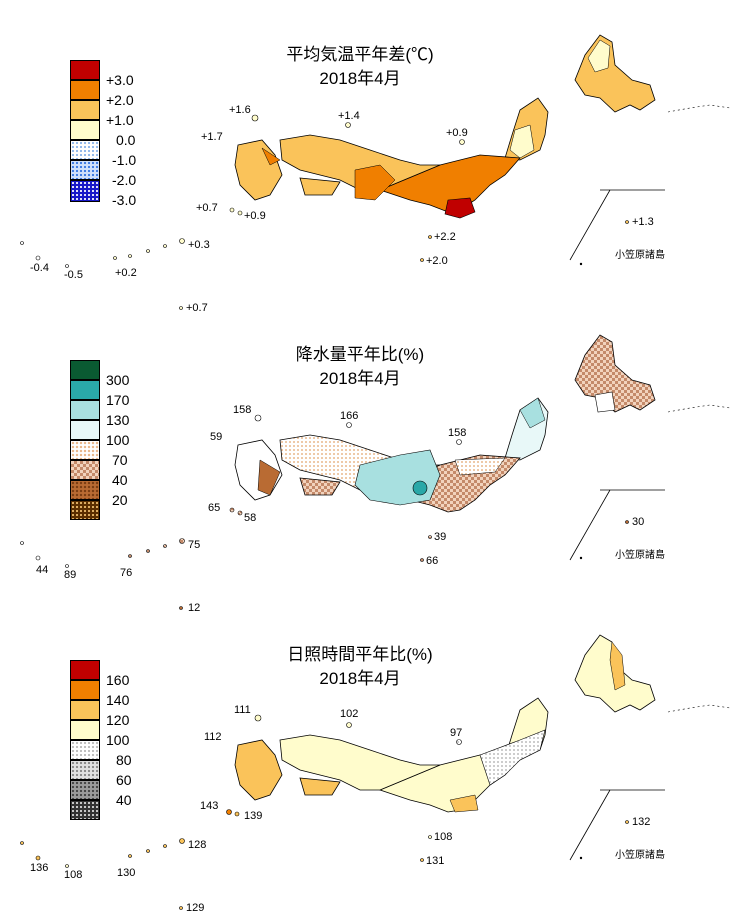 This screenshot has height=920, width=750. Describe the element at coordinates (195, 908) in the screenshot. I see `station-value: 129` at that location.